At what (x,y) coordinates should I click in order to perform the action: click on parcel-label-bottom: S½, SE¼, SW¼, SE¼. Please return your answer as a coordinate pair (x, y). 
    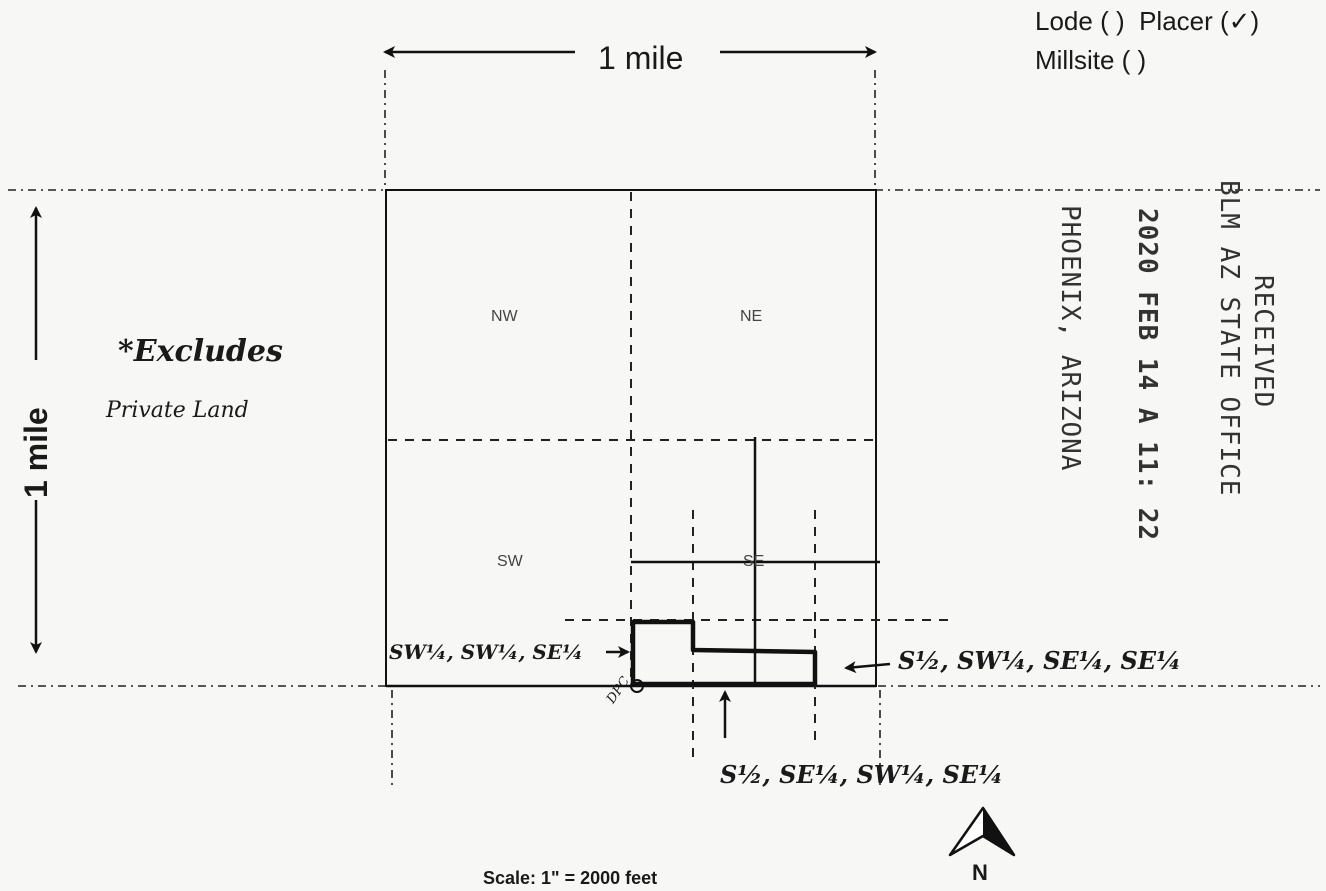
    Looking at the image, I should click on (862, 774).